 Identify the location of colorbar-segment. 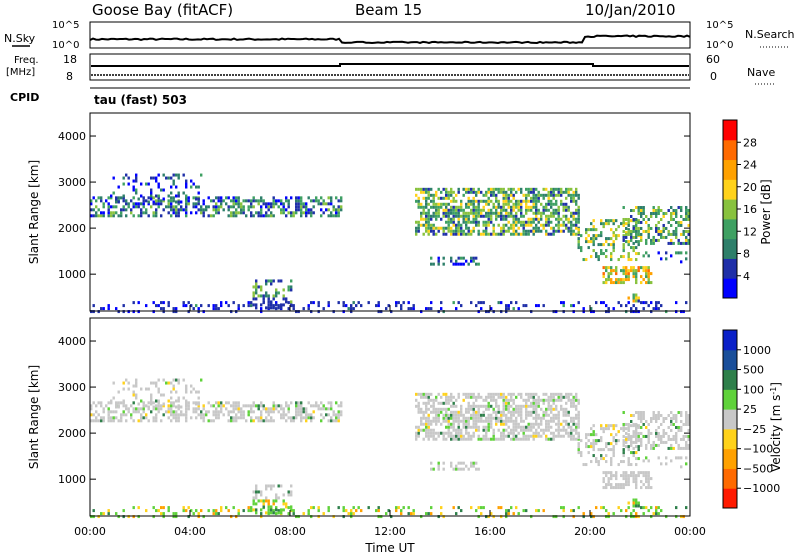
(730, 439).